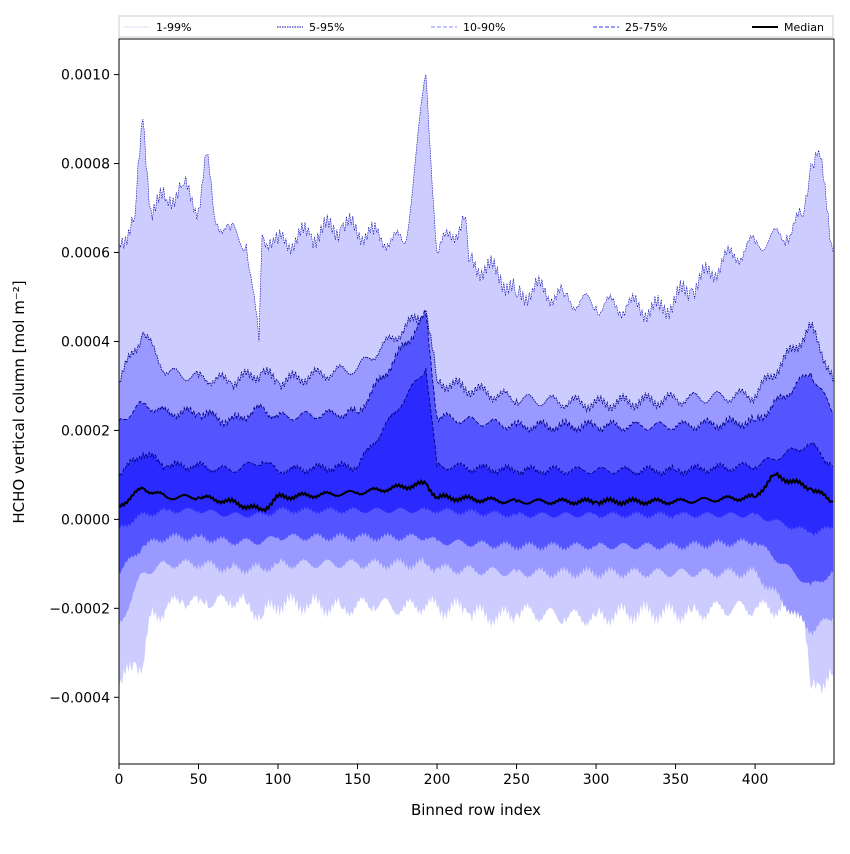 The image size is (850, 854). What do you see at coordinates (755, 780) in the screenshot?
I see `x-tick-label: 400` at bounding box center [755, 780].